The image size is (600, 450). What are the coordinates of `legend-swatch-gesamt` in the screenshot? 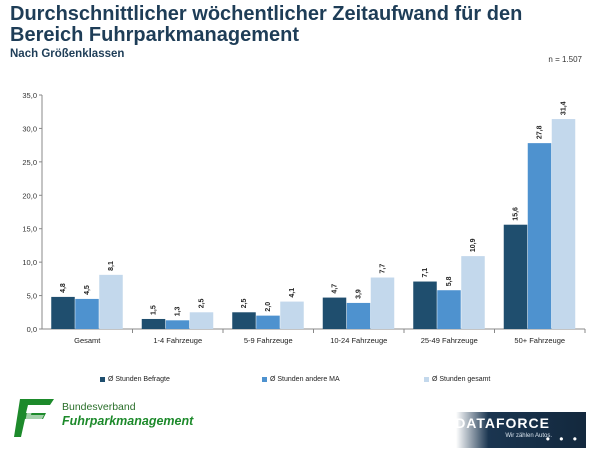 It's located at (426, 379).